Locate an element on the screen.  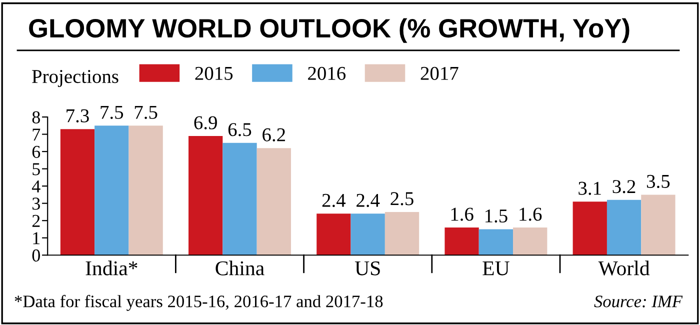
text: *Data for fiscal years 2015-16, 2016-17 and 2017-18 is located at coordinates (198, 302).